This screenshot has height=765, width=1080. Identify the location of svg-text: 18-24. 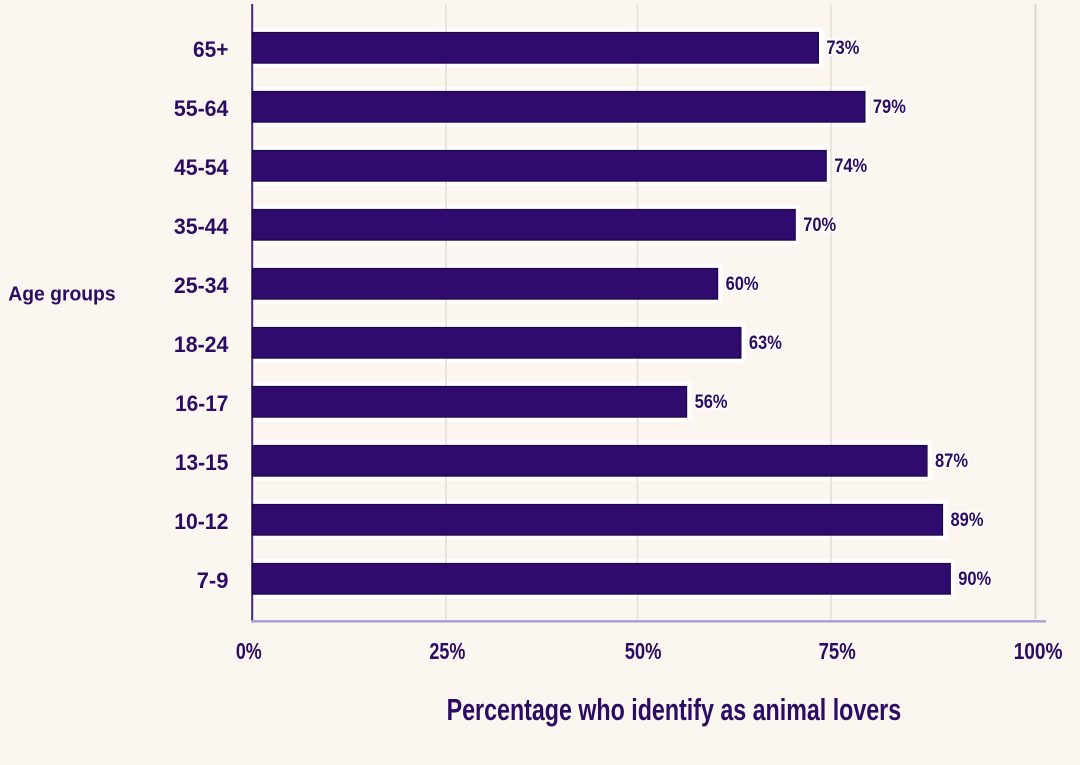
(201, 344).